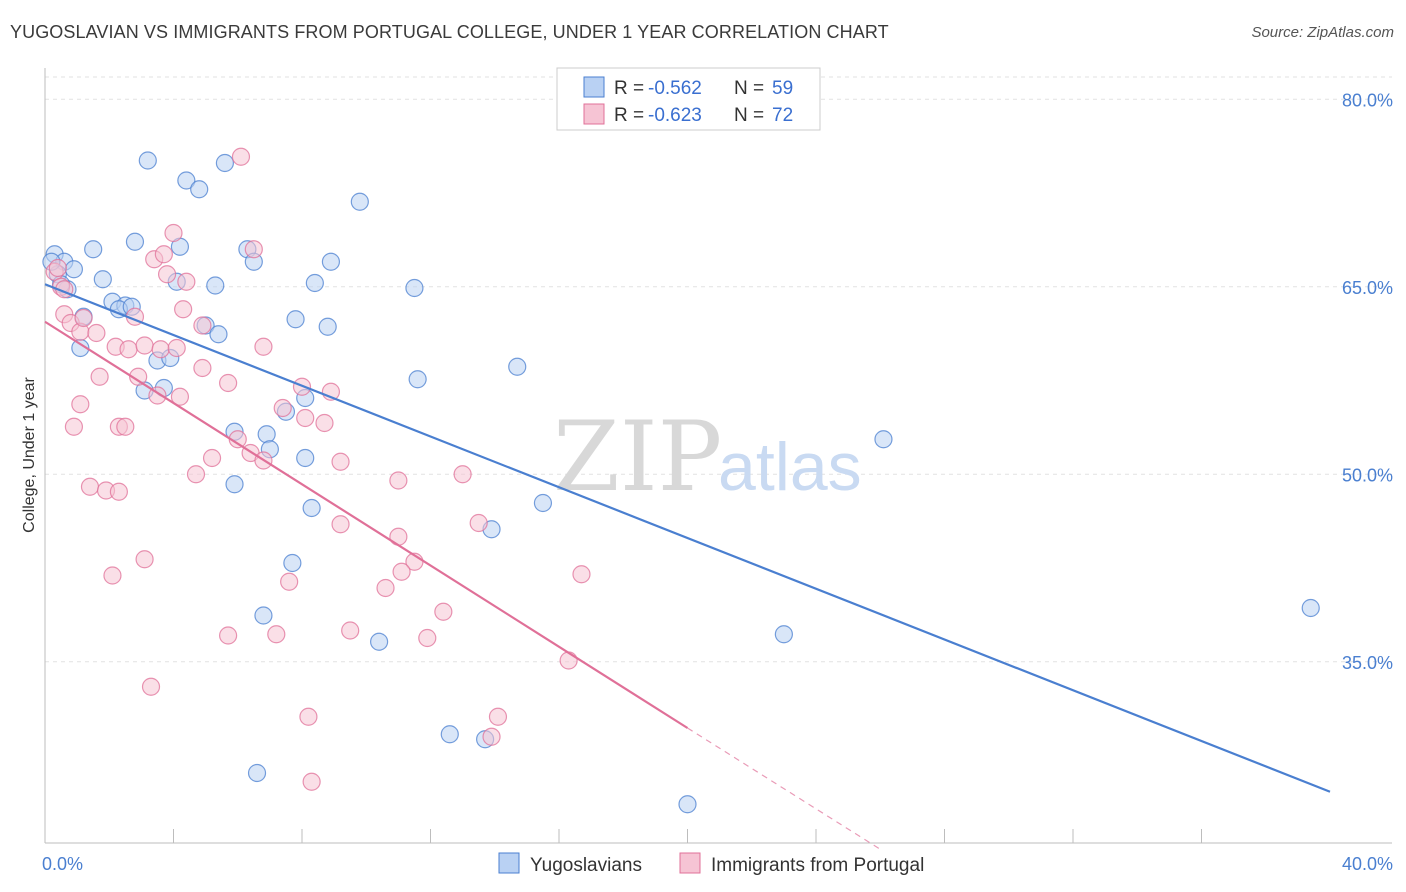 The image size is (1406, 892). What do you see at coordinates (817, 865) in the screenshot?
I see `bottom-legend-label-portugal: Immigrants from Portugal` at bounding box center [817, 865].